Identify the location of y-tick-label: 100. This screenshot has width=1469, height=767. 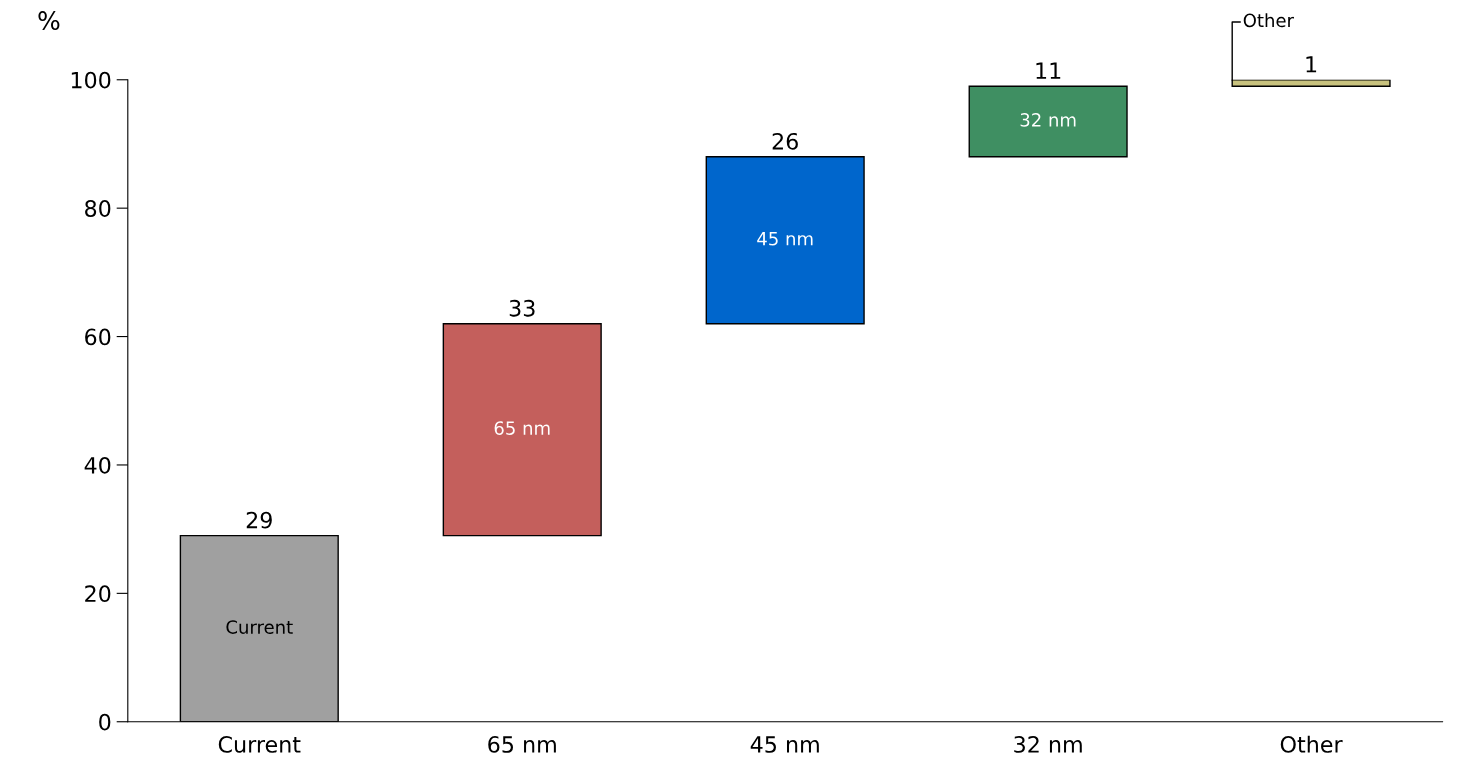
(91, 80).